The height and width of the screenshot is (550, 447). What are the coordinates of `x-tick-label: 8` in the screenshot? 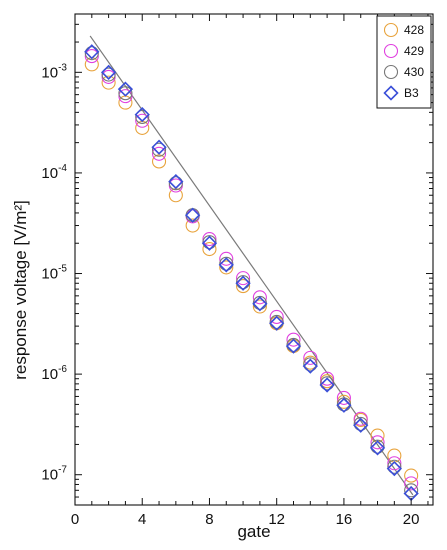 It's located at (209, 519).